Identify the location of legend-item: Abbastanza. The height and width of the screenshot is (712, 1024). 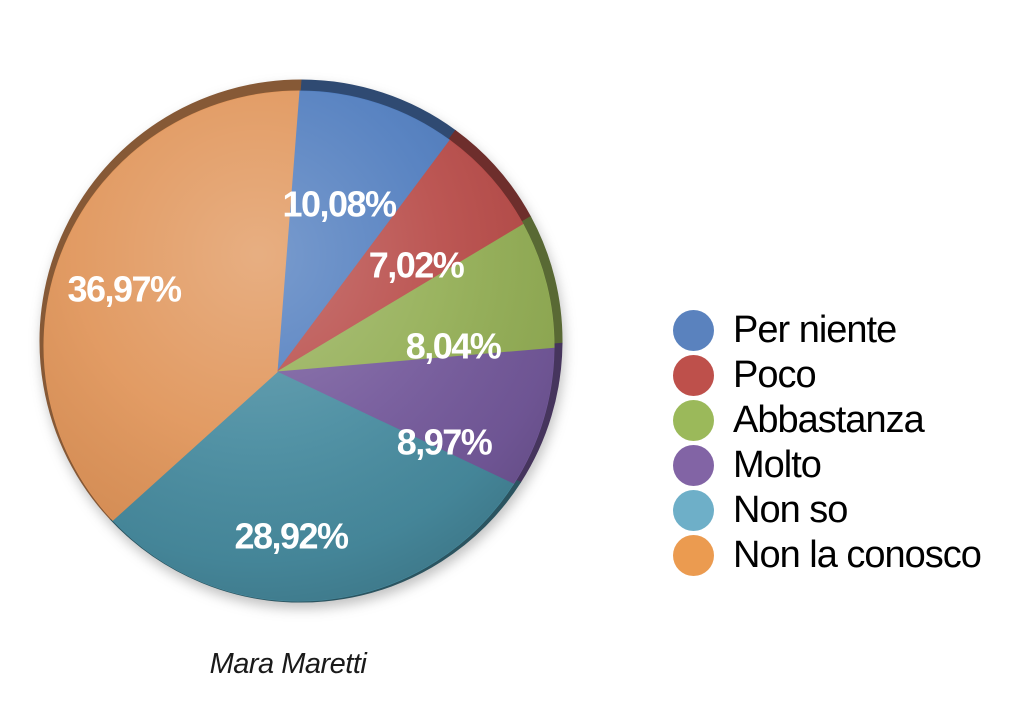
(827, 420).